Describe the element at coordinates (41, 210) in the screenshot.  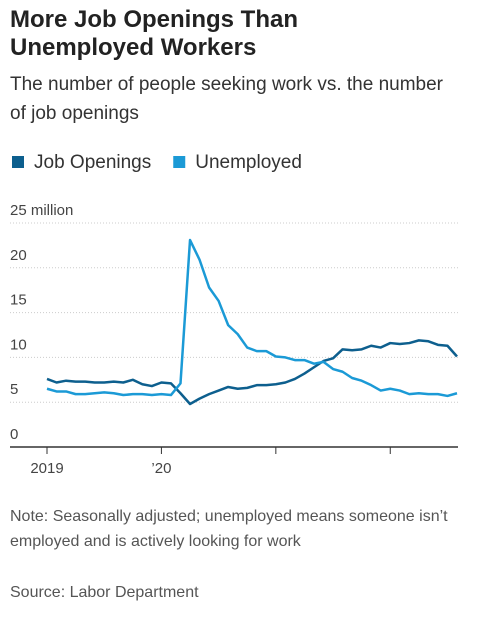
I see `y-tick-label: 25 million` at that location.